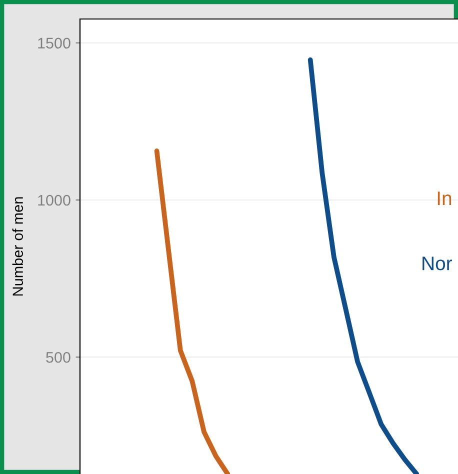  What do you see at coordinates (192, 311) in the screenshot?
I see `line-series` at bounding box center [192, 311].